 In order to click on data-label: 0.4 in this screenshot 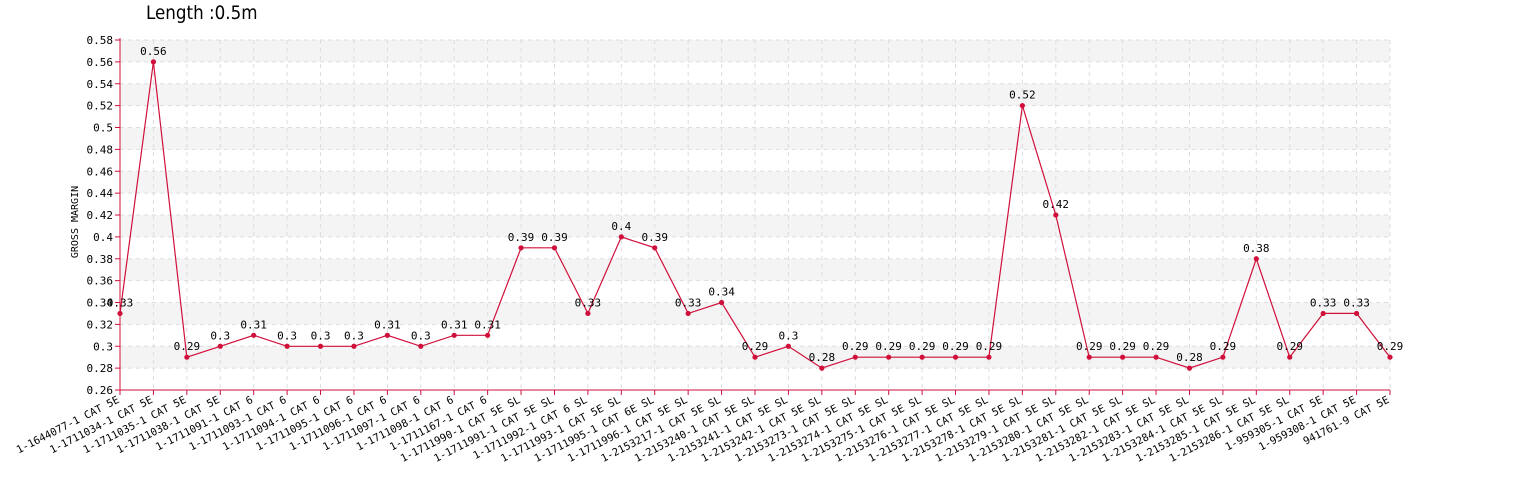, I will do `click(621, 226)`.